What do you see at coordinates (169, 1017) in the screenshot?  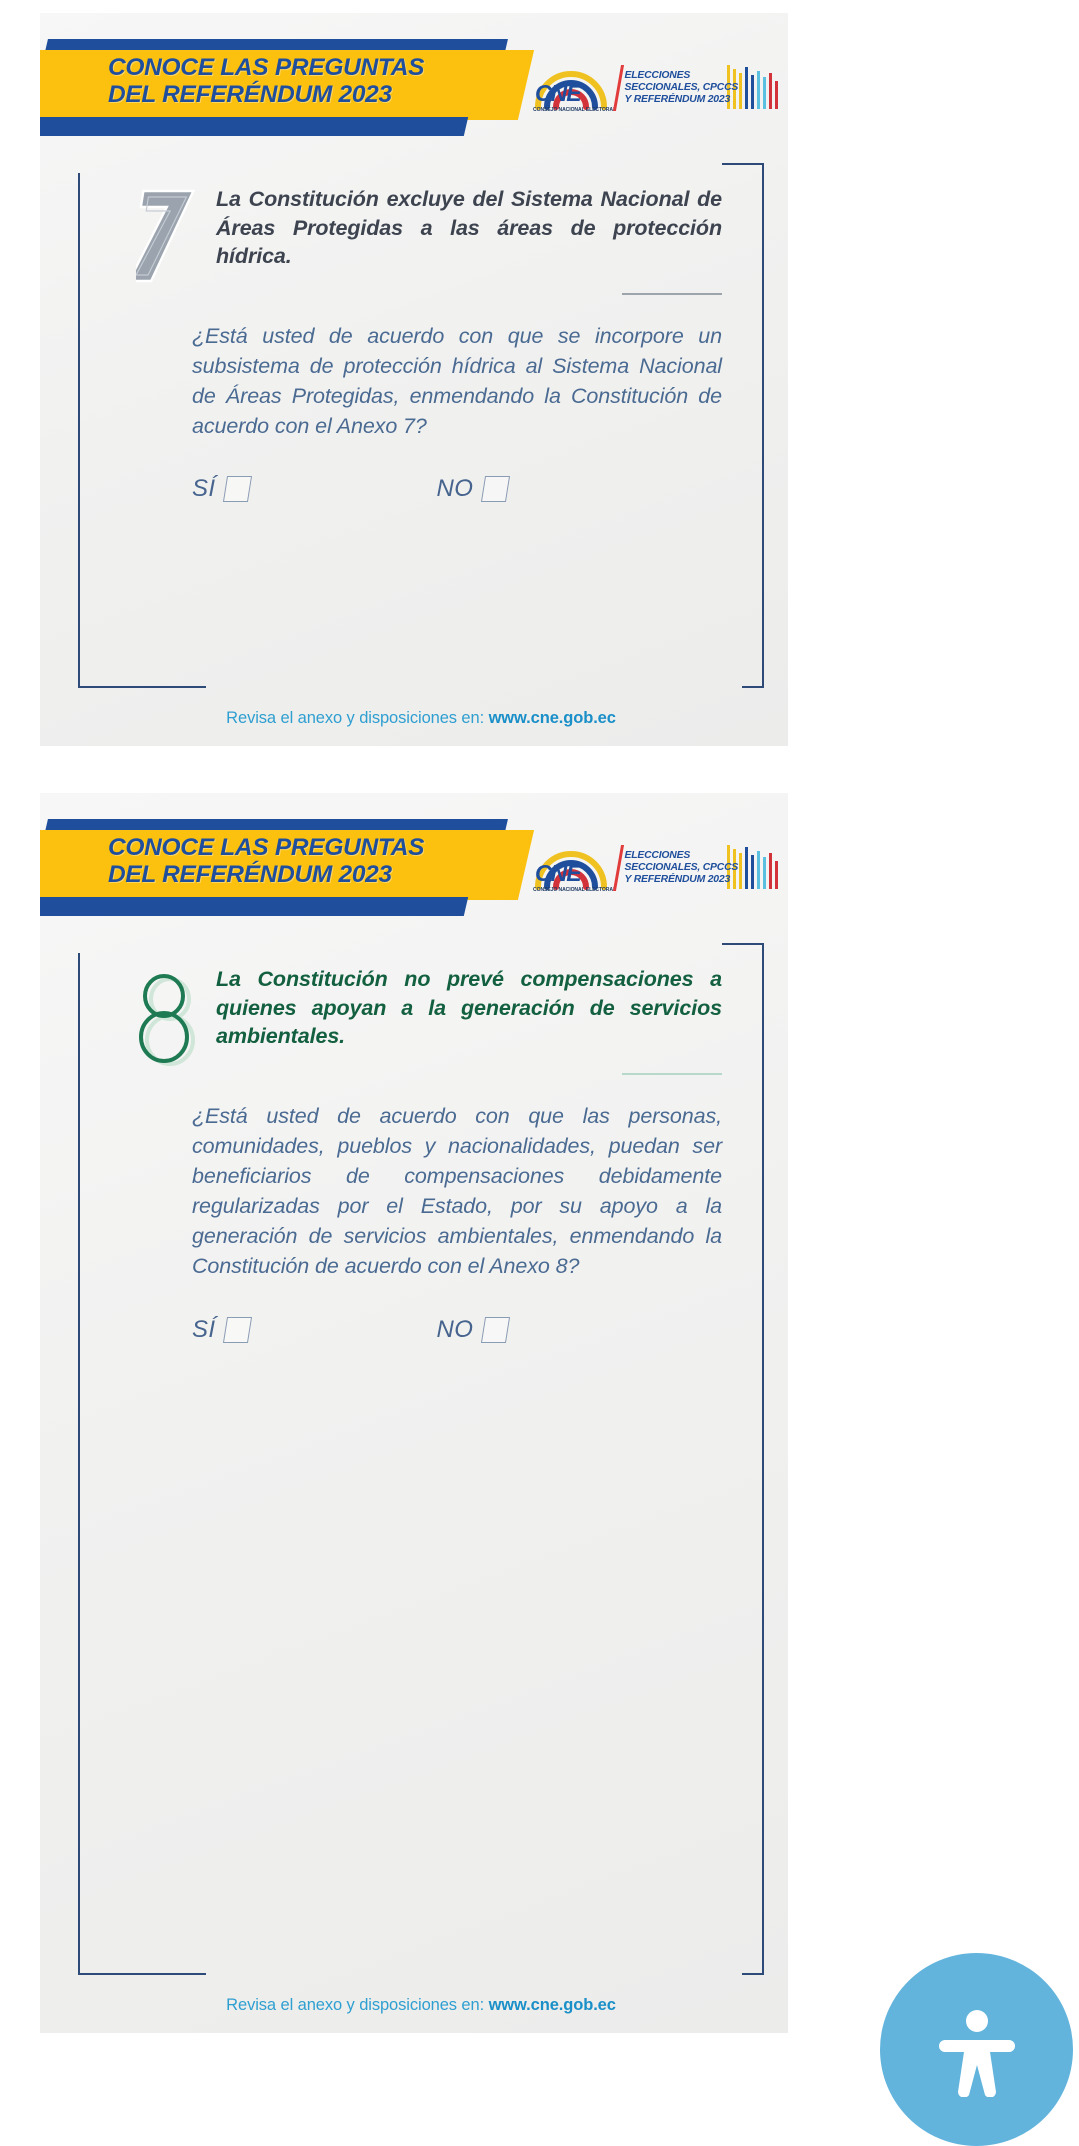 I see `question-number-8-glyph` at bounding box center [169, 1017].